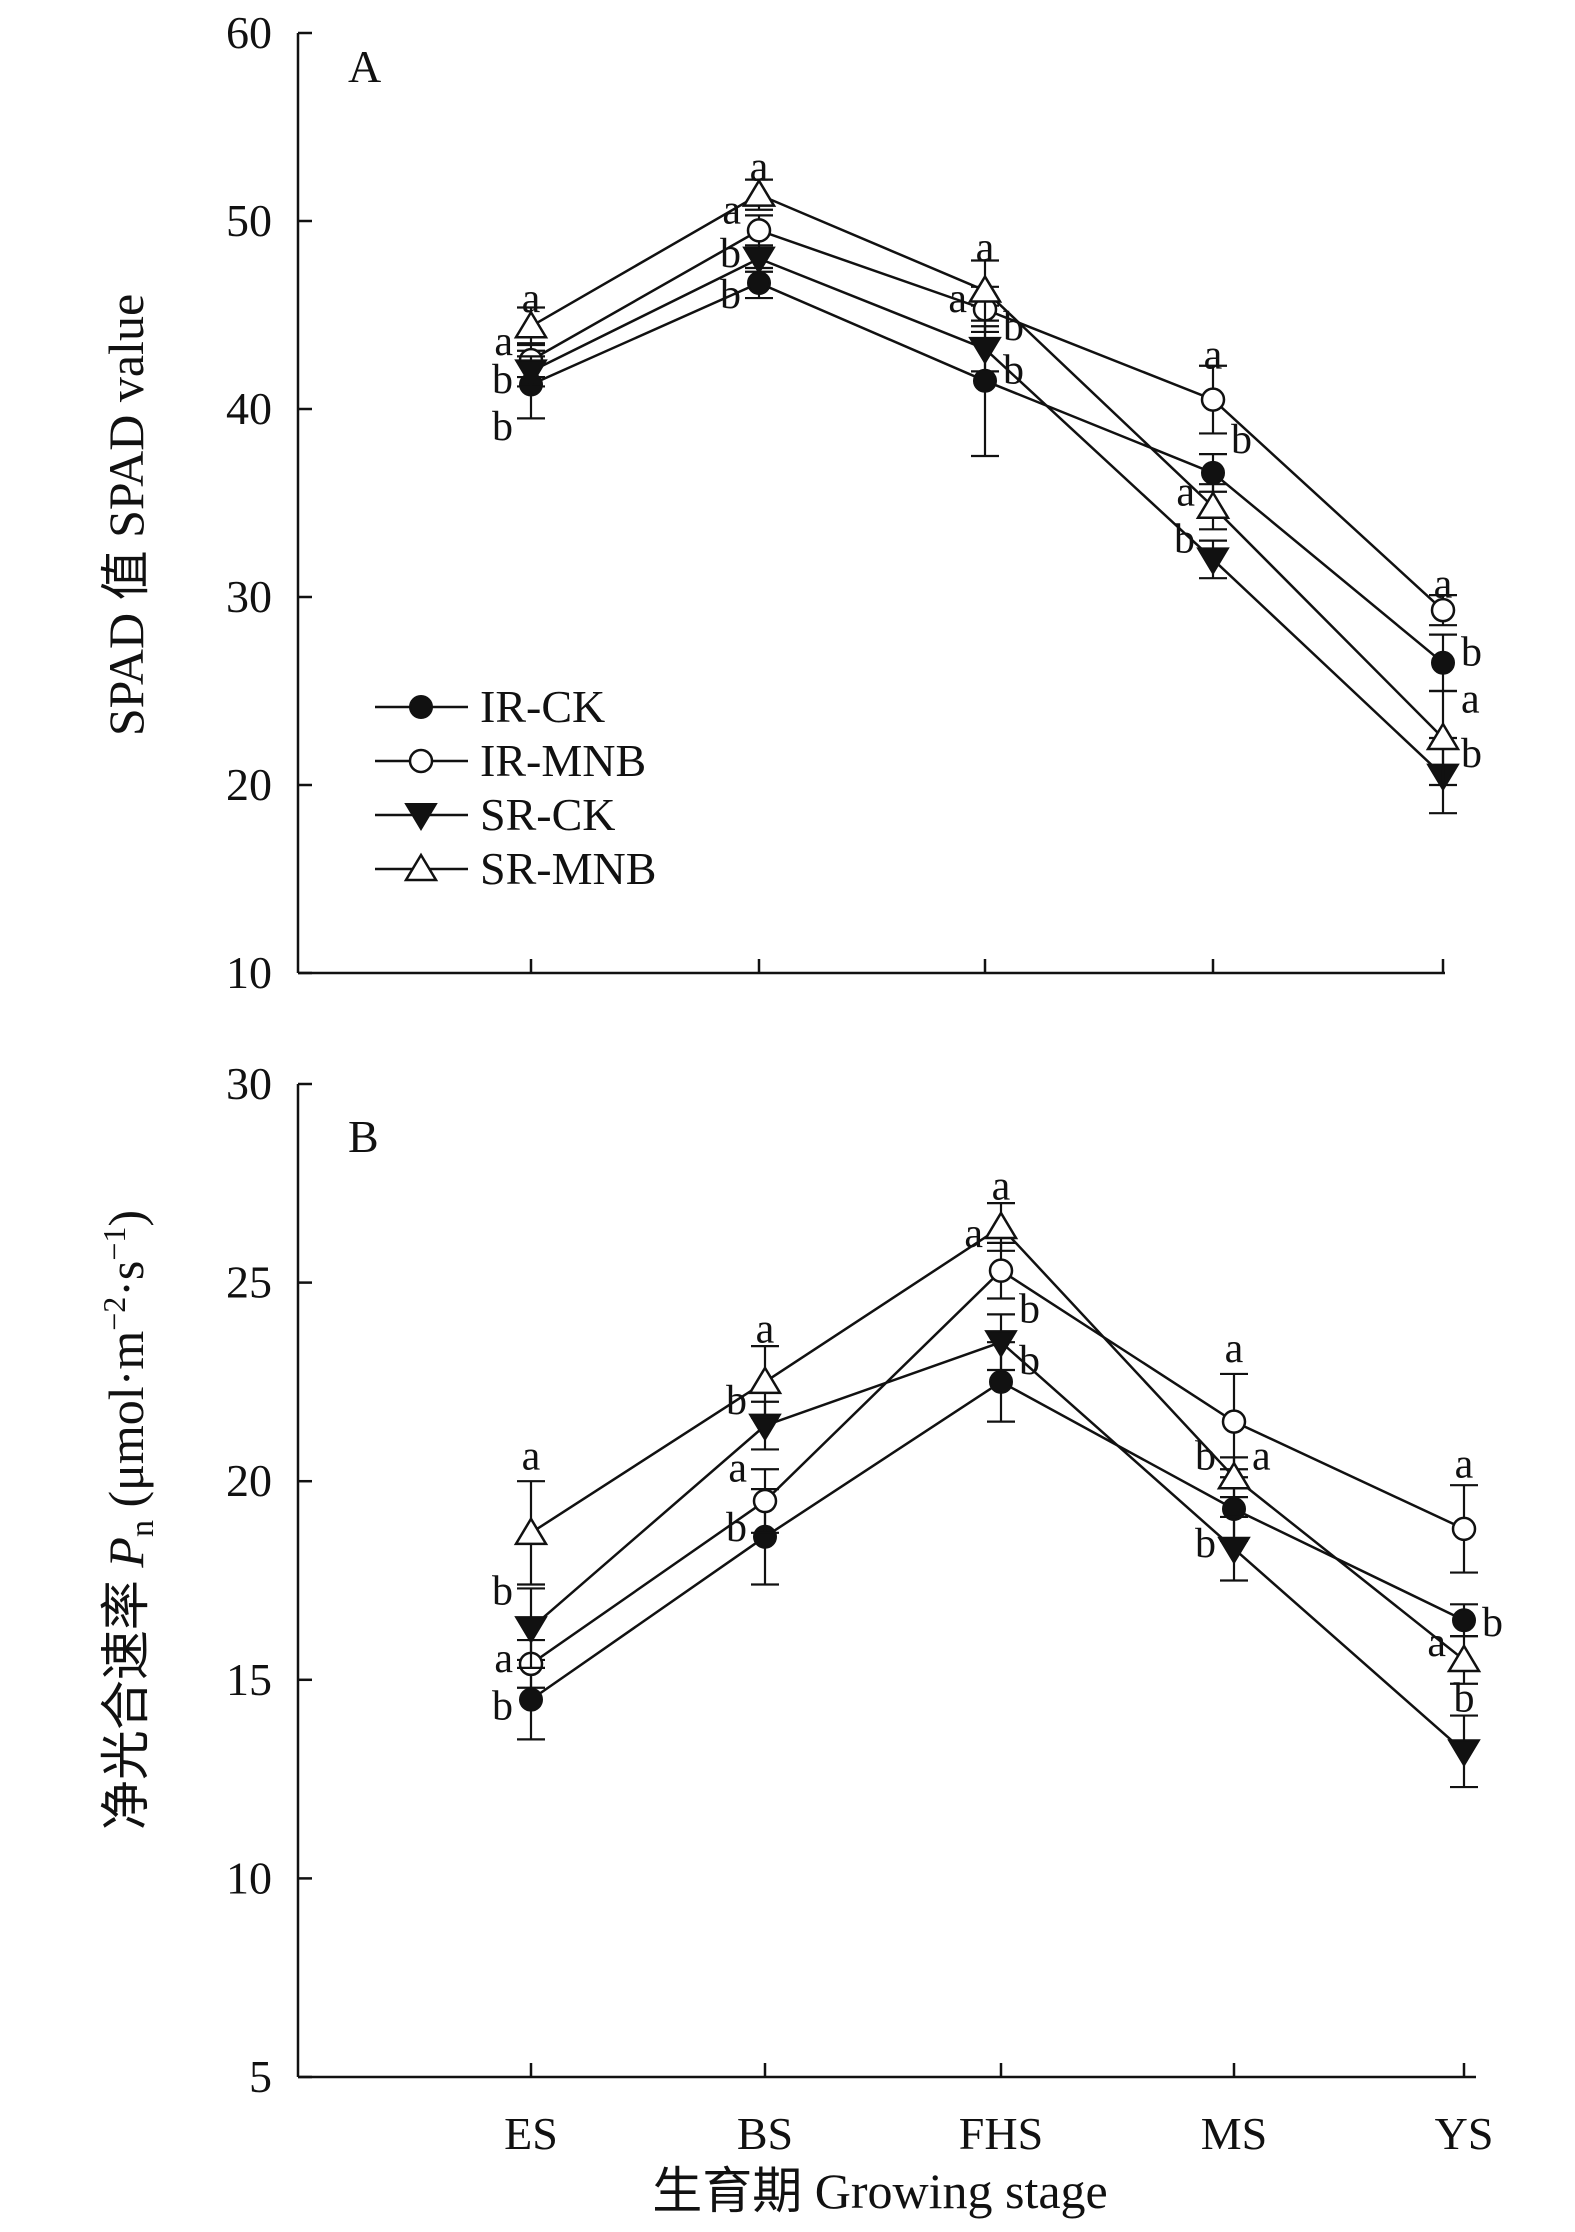  I want to click on legend-marker-sr-ck, so click(421, 817).